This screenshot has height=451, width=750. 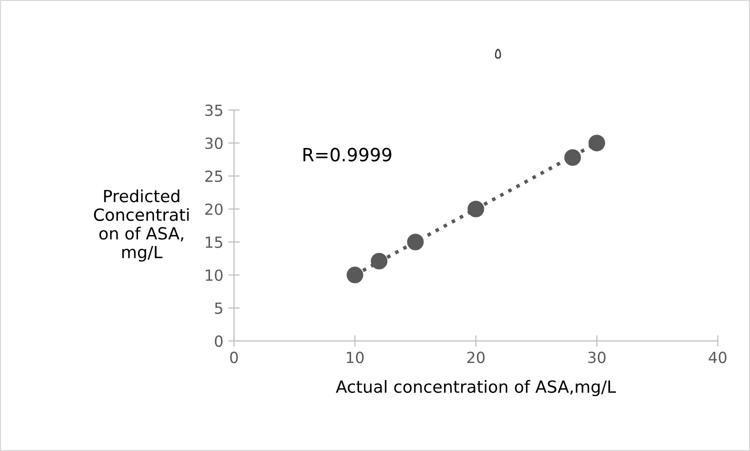 What do you see at coordinates (597, 358) in the screenshot?
I see `x-tick-label: 30` at bounding box center [597, 358].